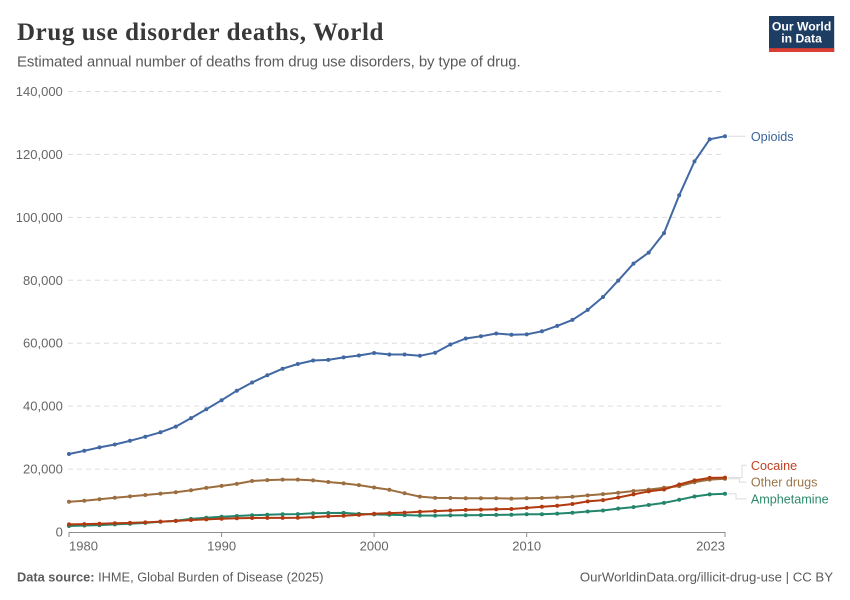  What do you see at coordinates (526, 546) in the screenshot?
I see `svg-text: 2010` at bounding box center [526, 546].